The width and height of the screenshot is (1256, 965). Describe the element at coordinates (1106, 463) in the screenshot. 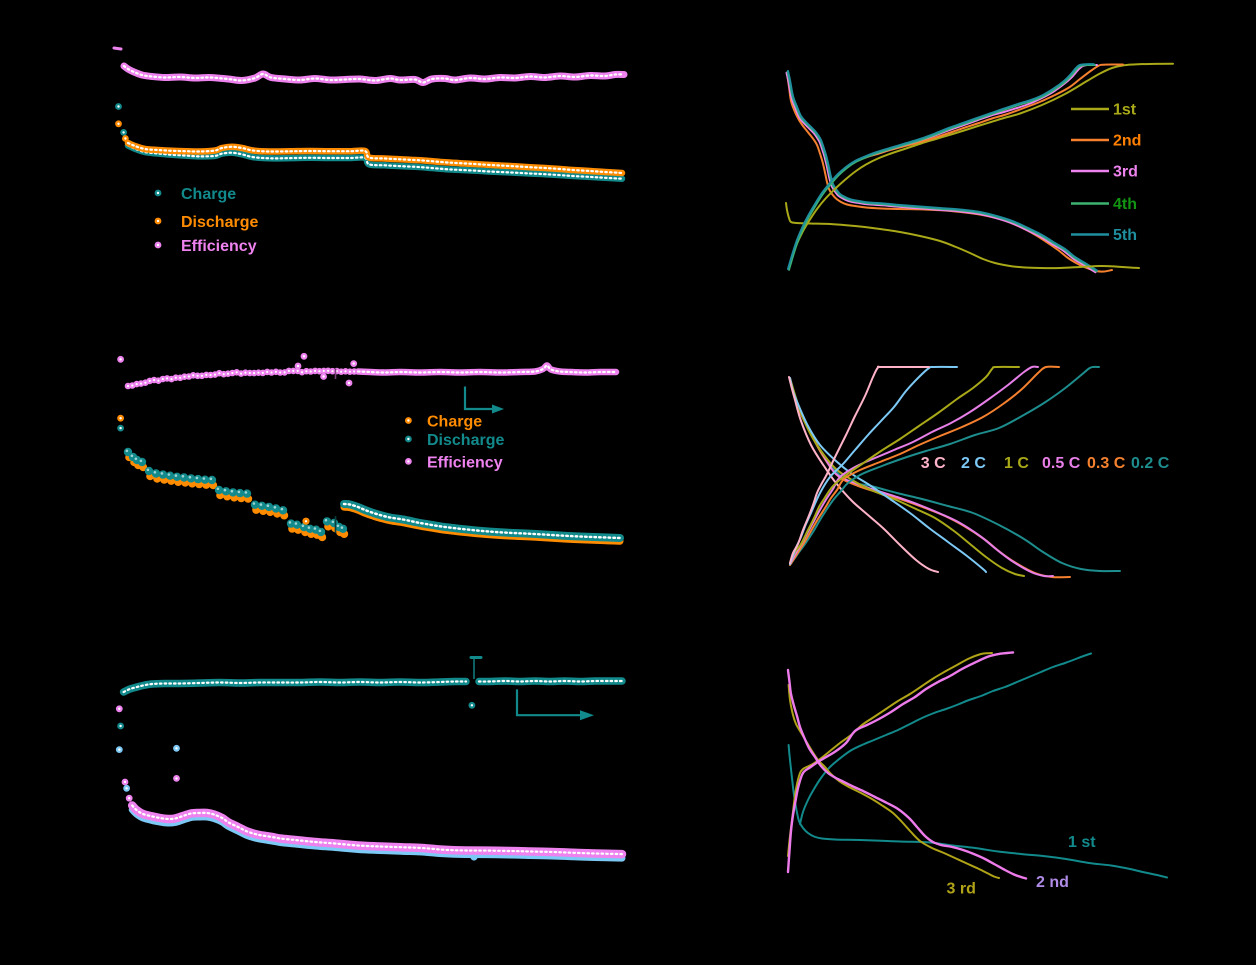

I see `svg-text: 0.3 C` at that location.